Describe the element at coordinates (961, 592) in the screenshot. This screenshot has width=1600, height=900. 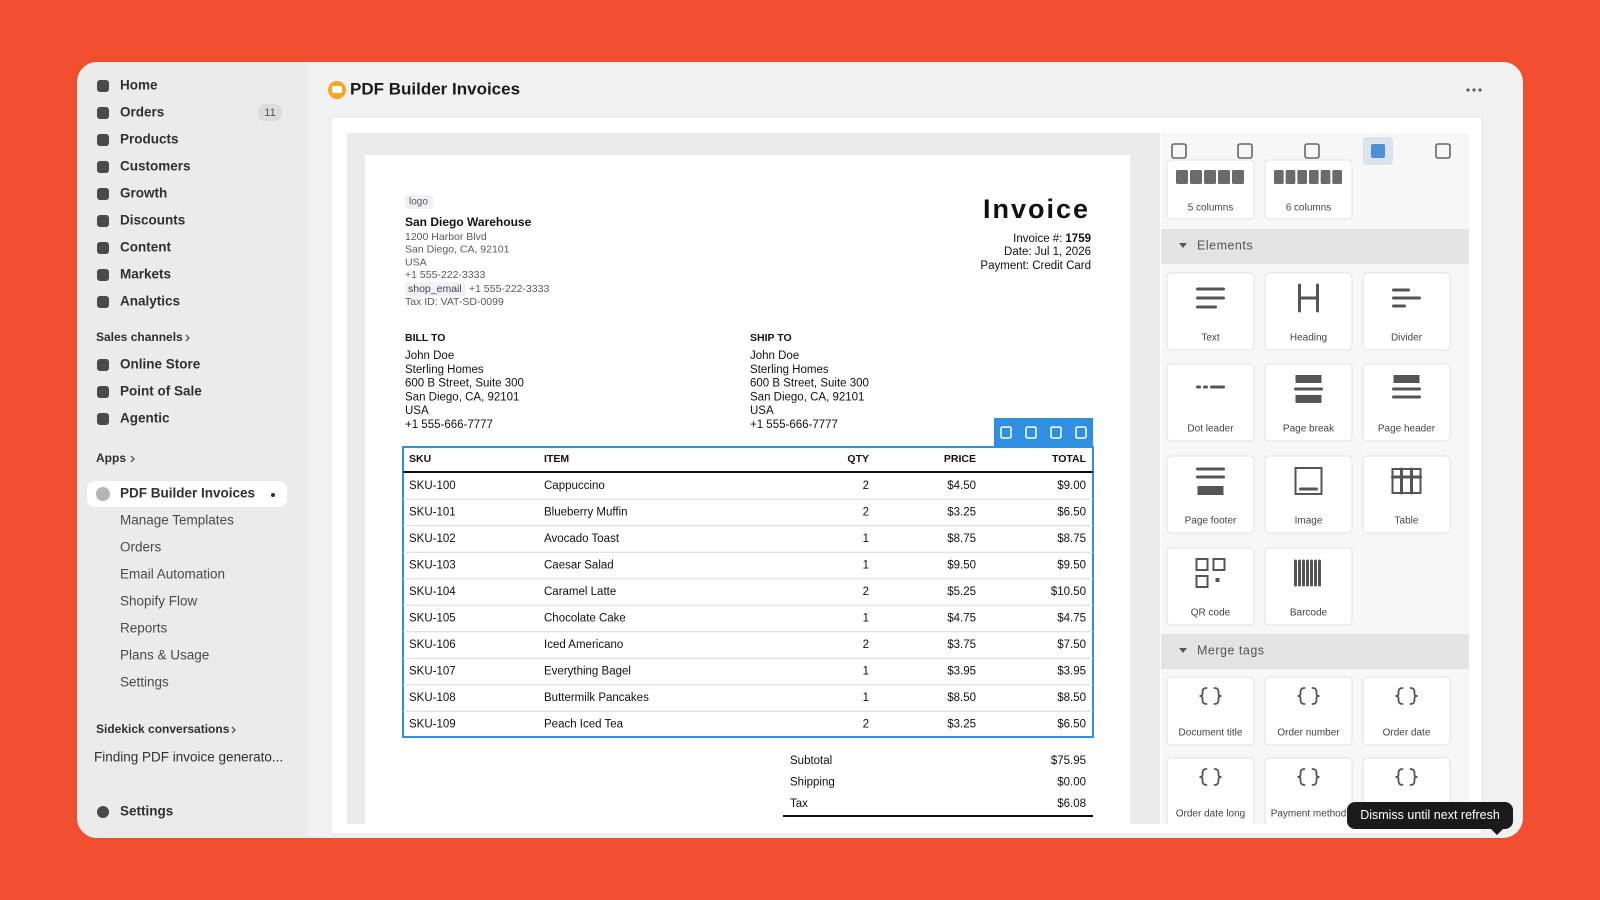
I see `table-cell: $5.25` at that location.